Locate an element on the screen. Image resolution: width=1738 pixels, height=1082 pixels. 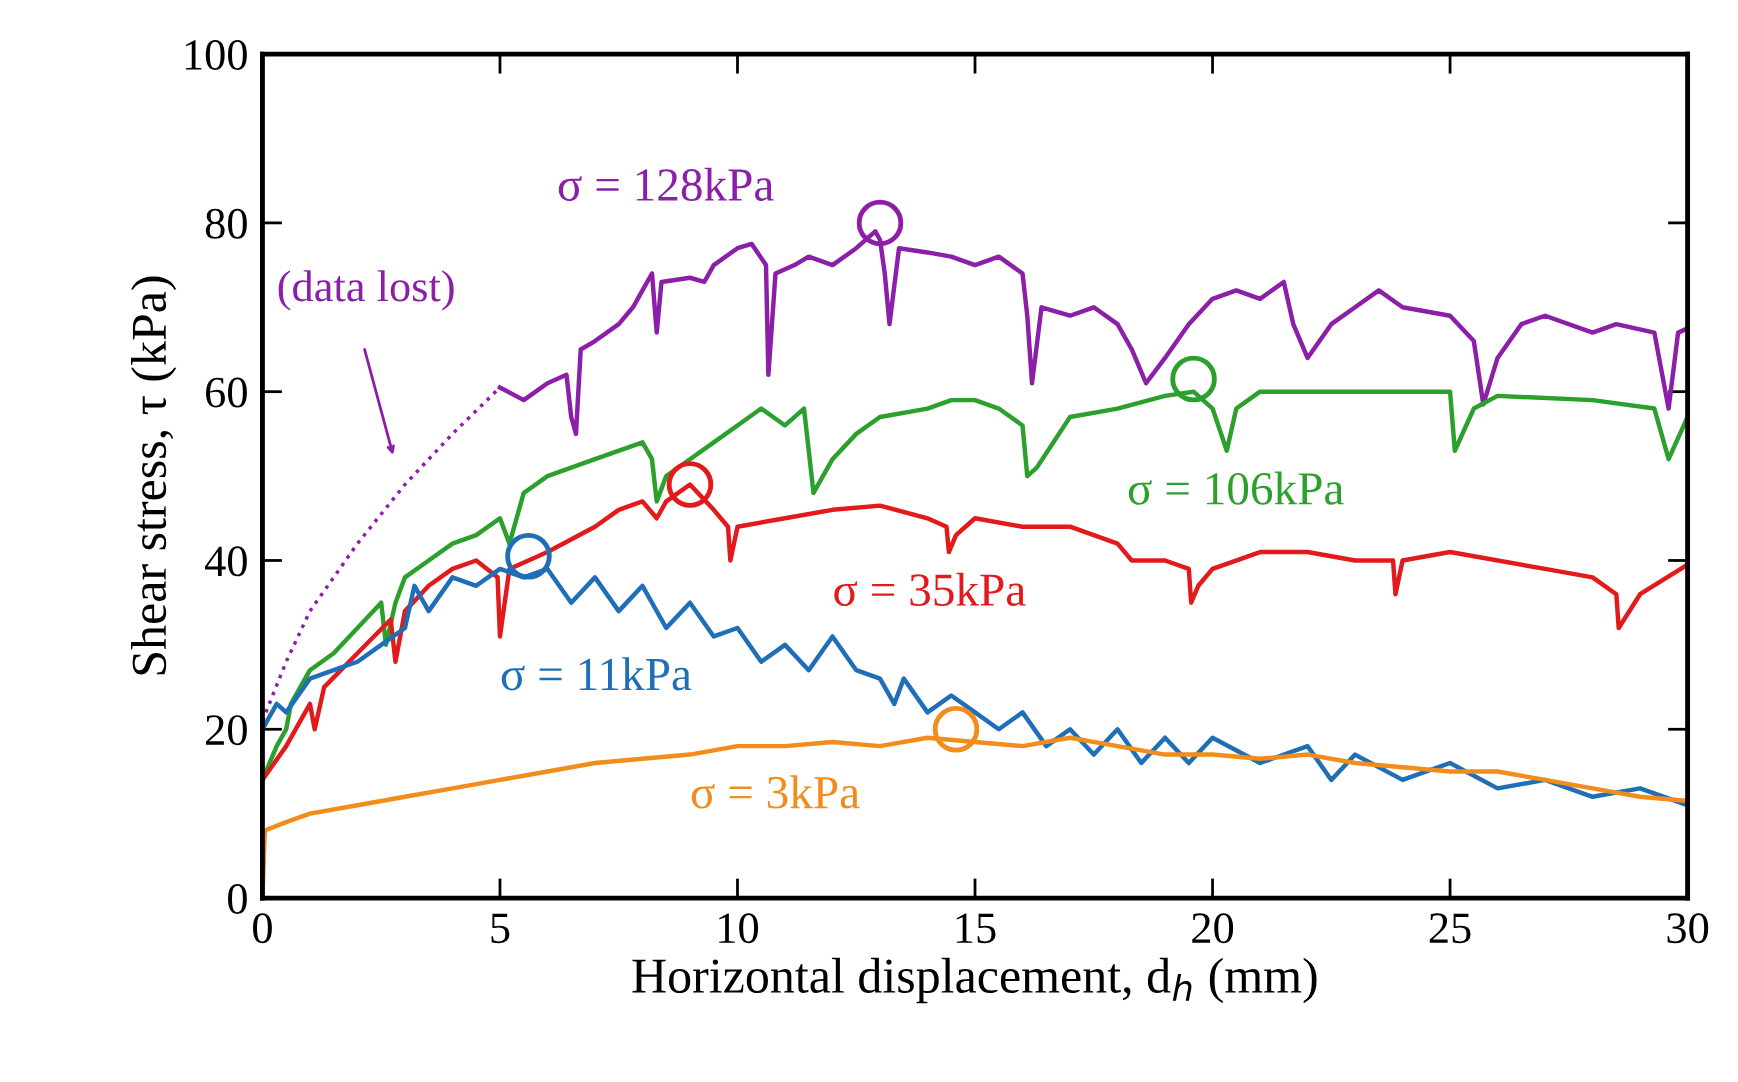
x-tick-label: 25 is located at coordinates (1450, 928).